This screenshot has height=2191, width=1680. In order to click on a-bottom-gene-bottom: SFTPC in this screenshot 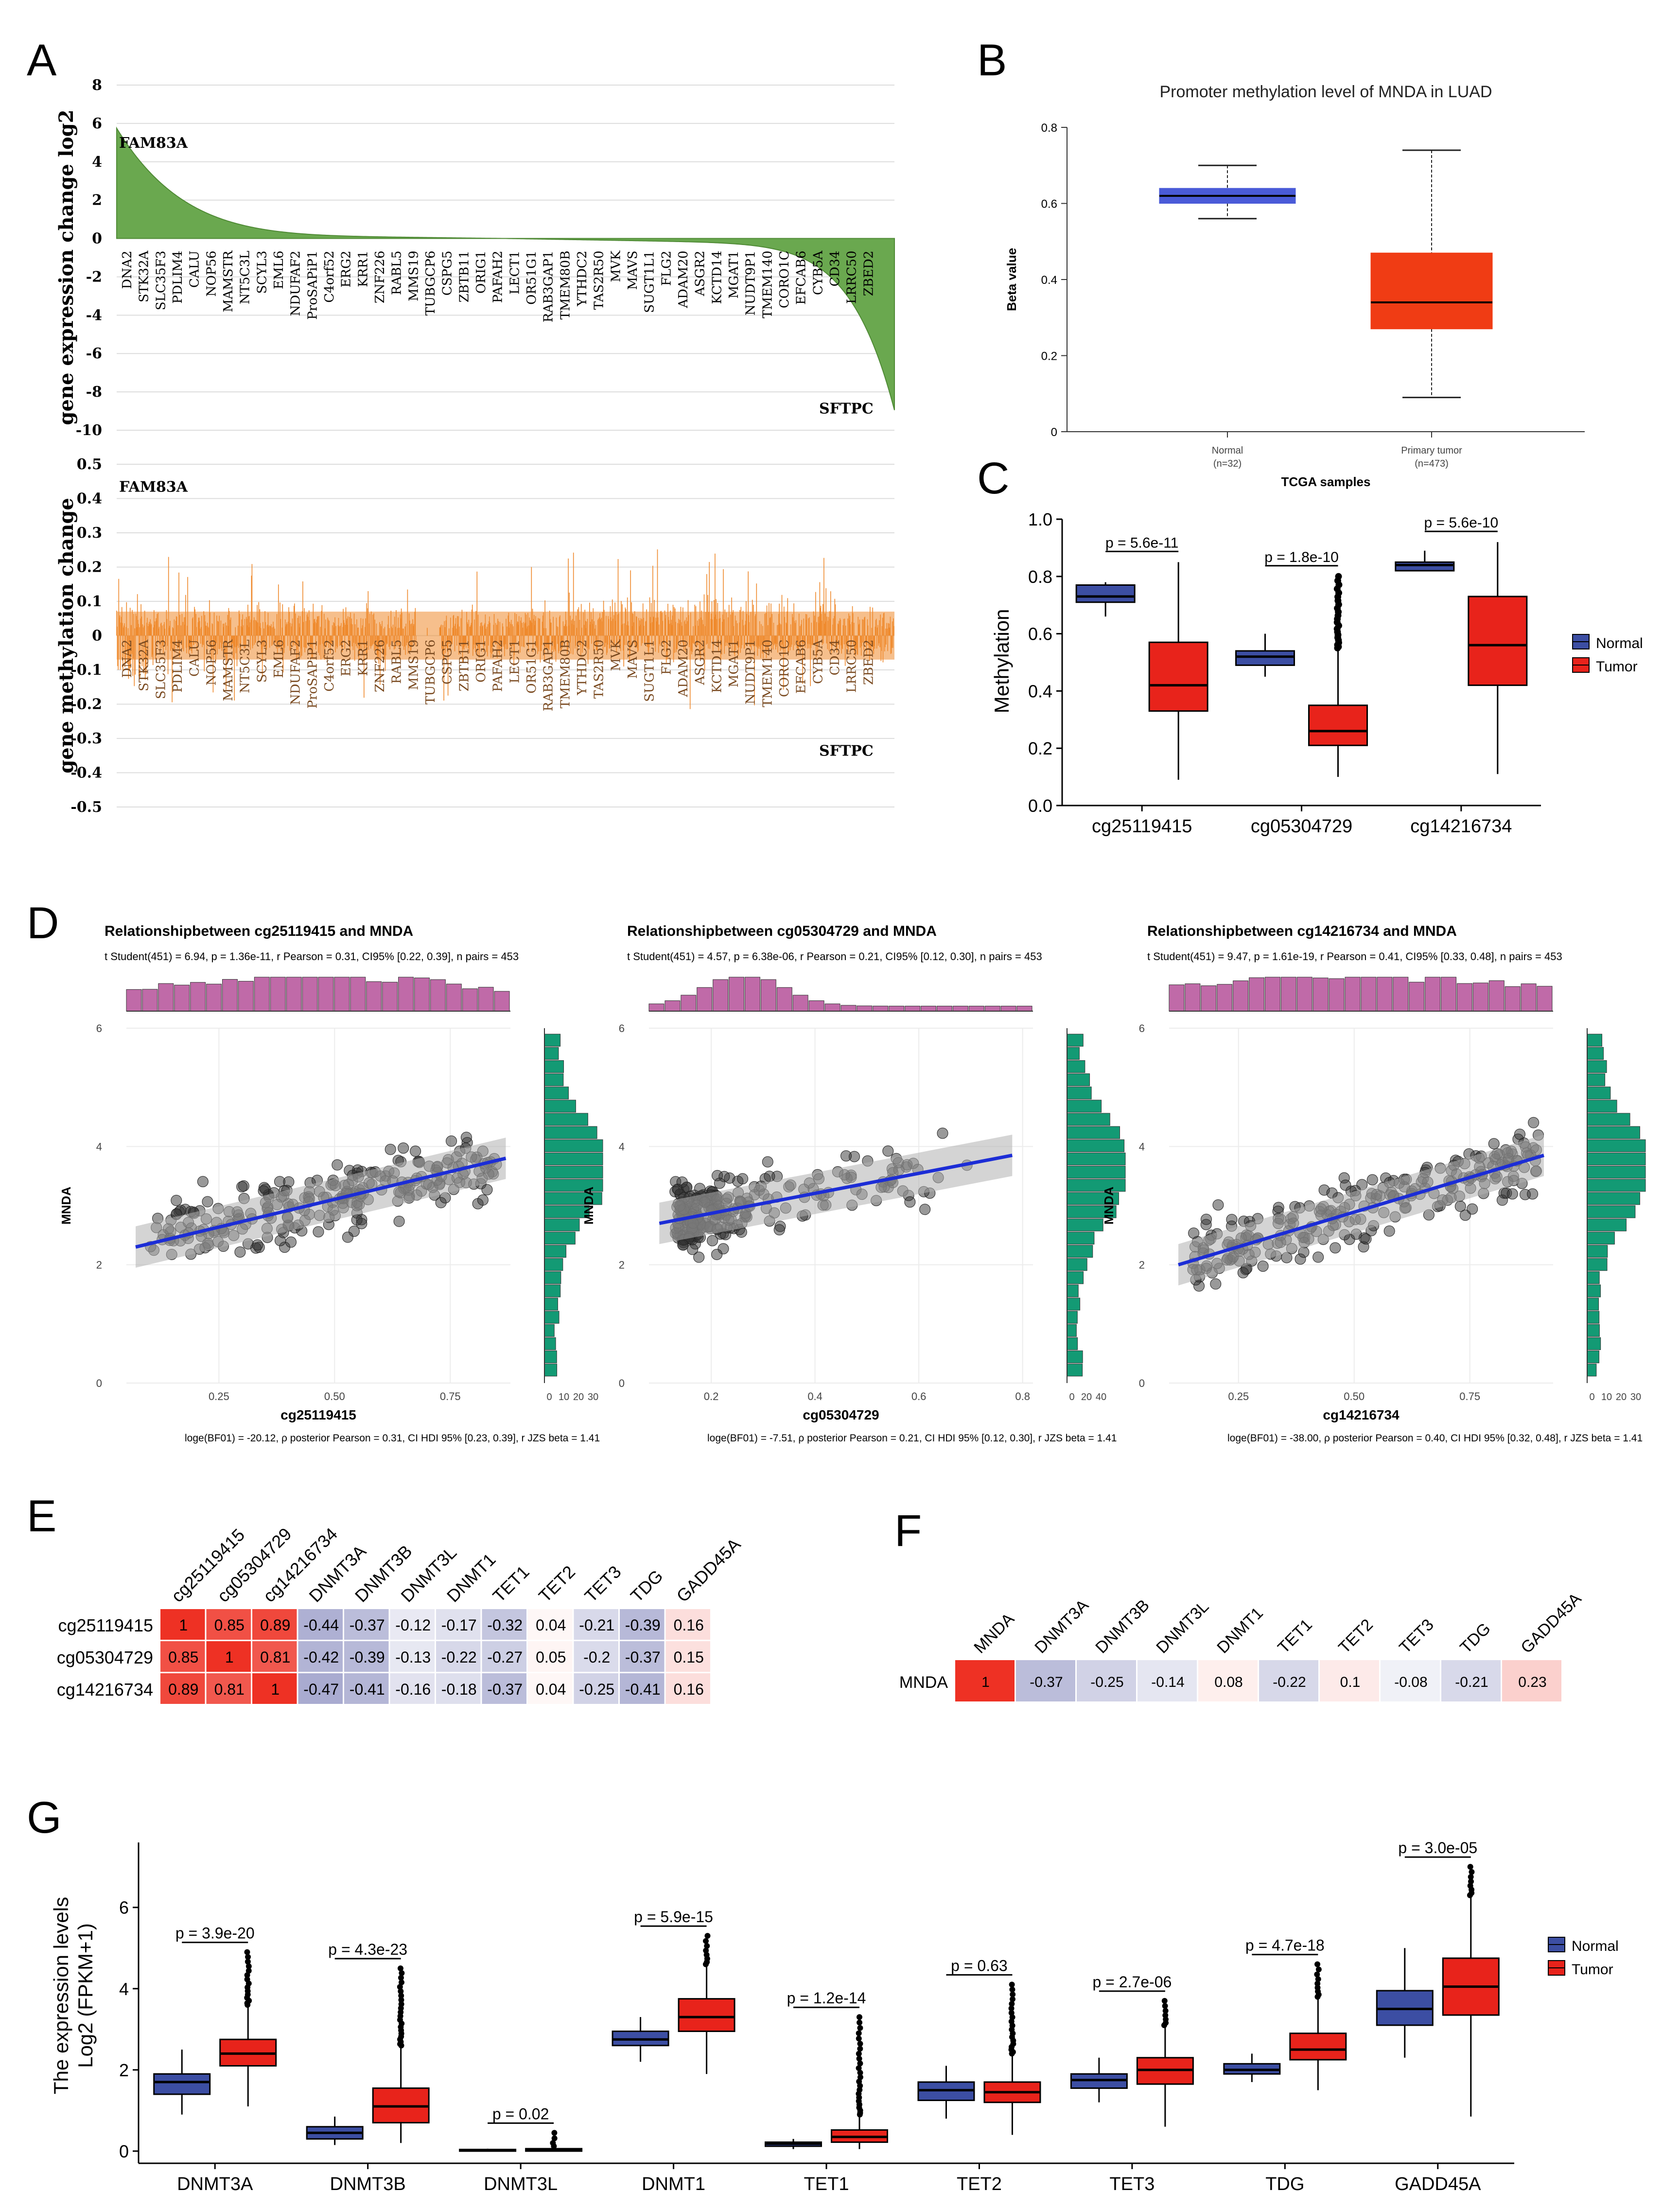, I will do `click(846, 750)`.